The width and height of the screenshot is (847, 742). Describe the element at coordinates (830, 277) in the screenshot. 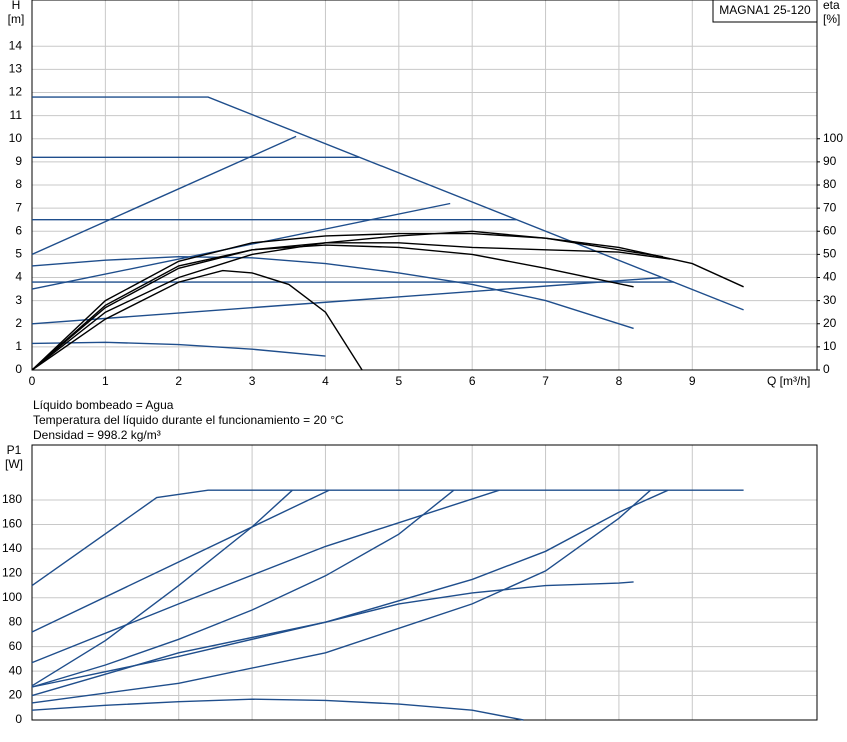

I see `y2-tick-label: 40` at that location.